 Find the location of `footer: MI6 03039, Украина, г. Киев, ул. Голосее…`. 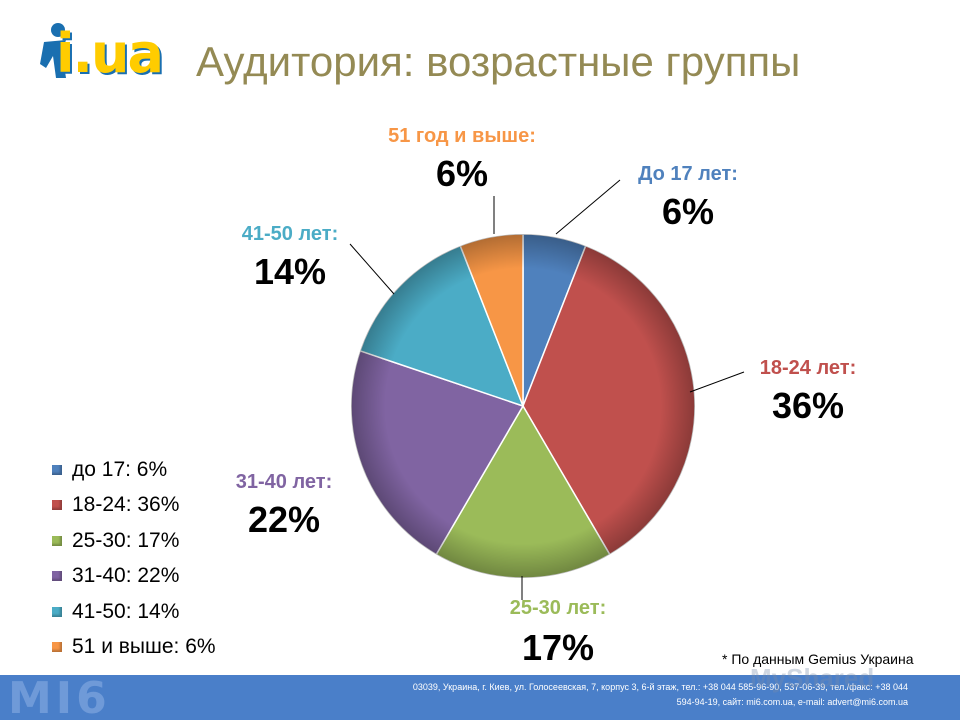

footer: MI6 03039, Украина, г. Киев, ул. Голосее… is located at coordinates (480, 698).